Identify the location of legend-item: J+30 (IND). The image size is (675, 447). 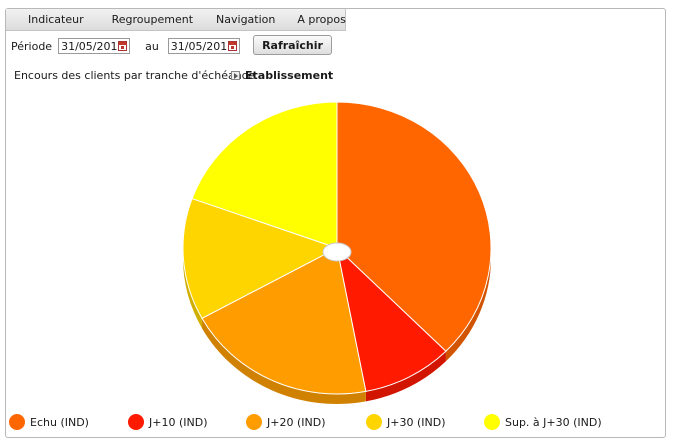
(405, 422).